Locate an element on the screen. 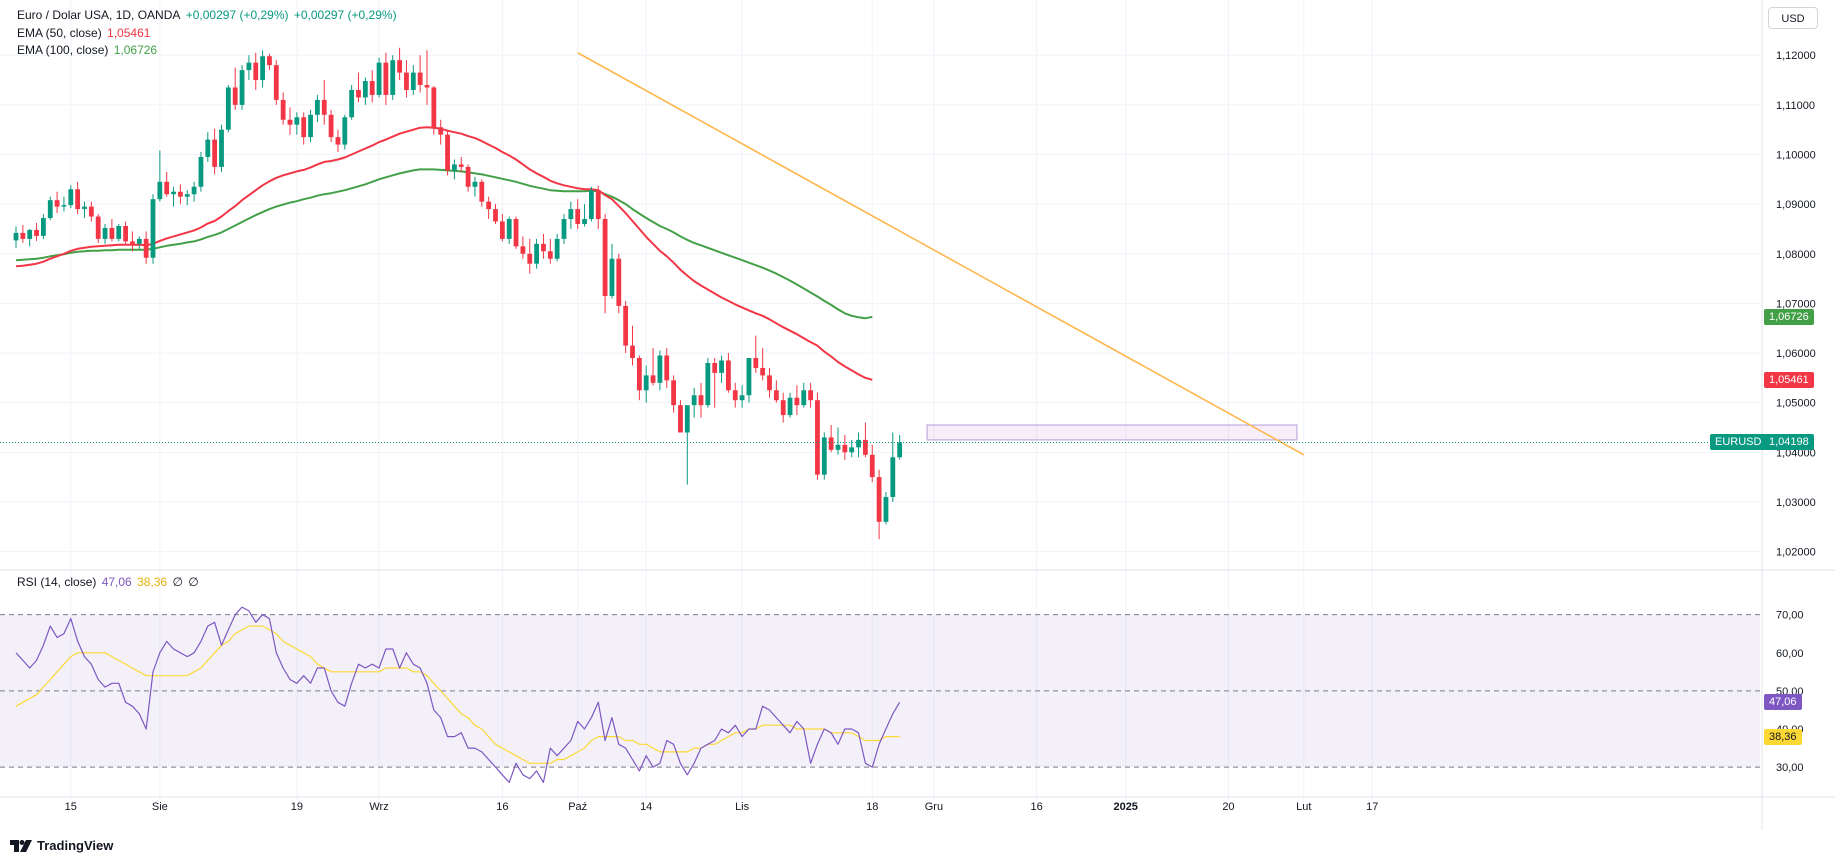 This screenshot has height=865, width=1835. support-zone-rect is located at coordinates (1112, 432).